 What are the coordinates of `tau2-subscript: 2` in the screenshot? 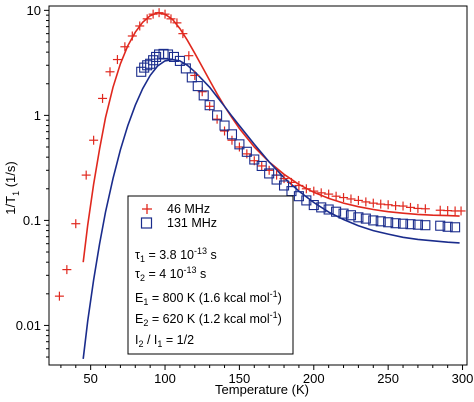 It's located at (142, 278).